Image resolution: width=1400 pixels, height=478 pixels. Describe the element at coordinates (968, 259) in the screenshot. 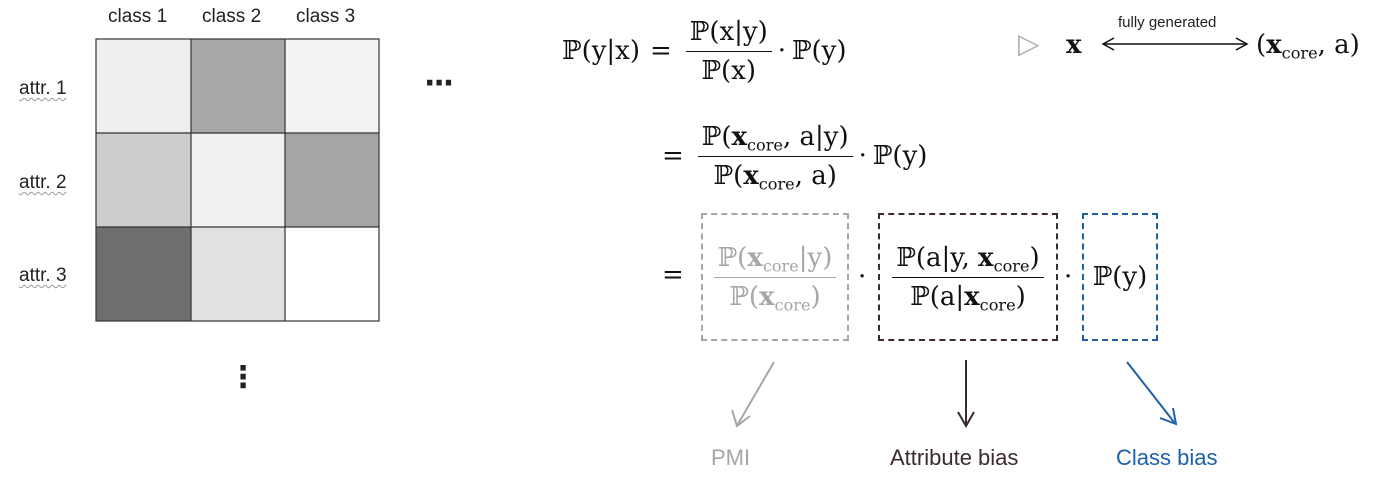

I see `attribute-numerator: ℙ(a|y, xcore)` at that location.